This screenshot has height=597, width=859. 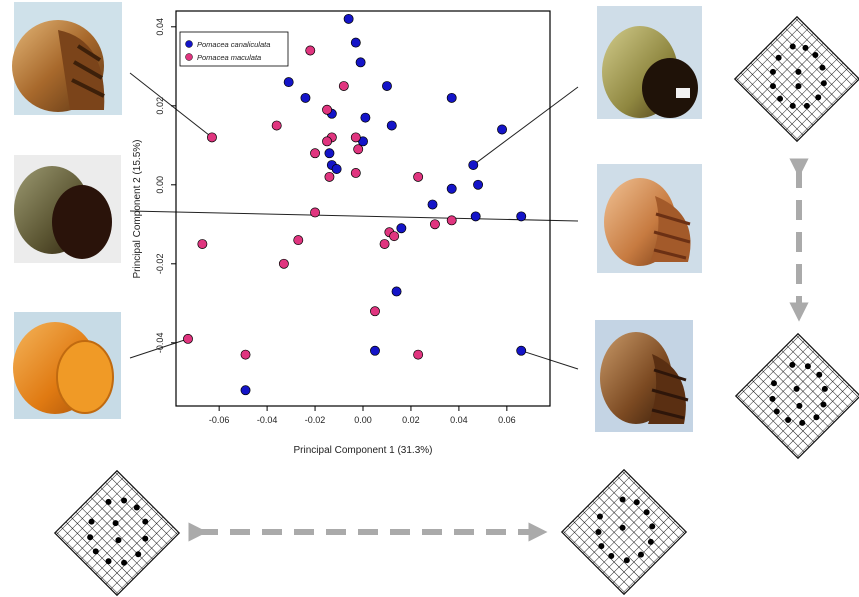 What do you see at coordinates (233, 44) in the screenshot?
I see `legend-label-canaliculata: Pomacea canaliculata` at bounding box center [233, 44].